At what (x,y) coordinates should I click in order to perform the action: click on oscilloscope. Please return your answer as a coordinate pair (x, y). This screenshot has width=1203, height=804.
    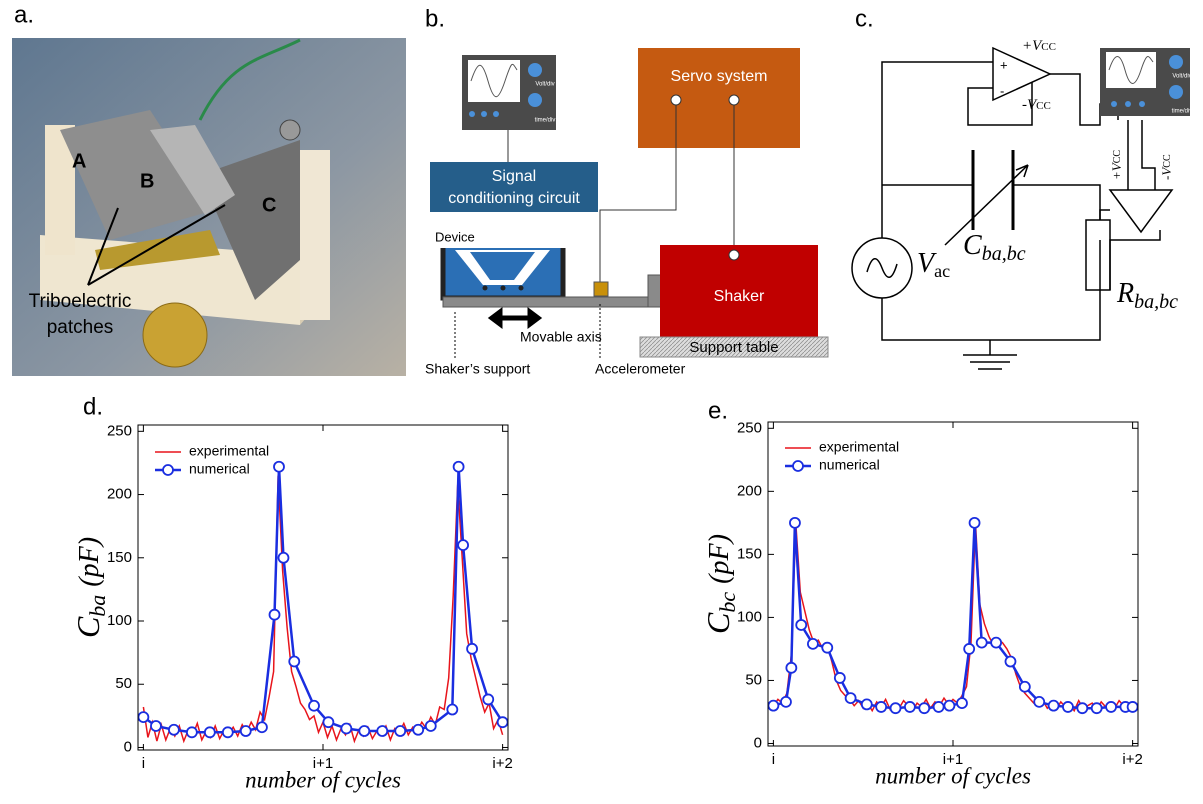
    Looking at the image, I should click on (509, 92).